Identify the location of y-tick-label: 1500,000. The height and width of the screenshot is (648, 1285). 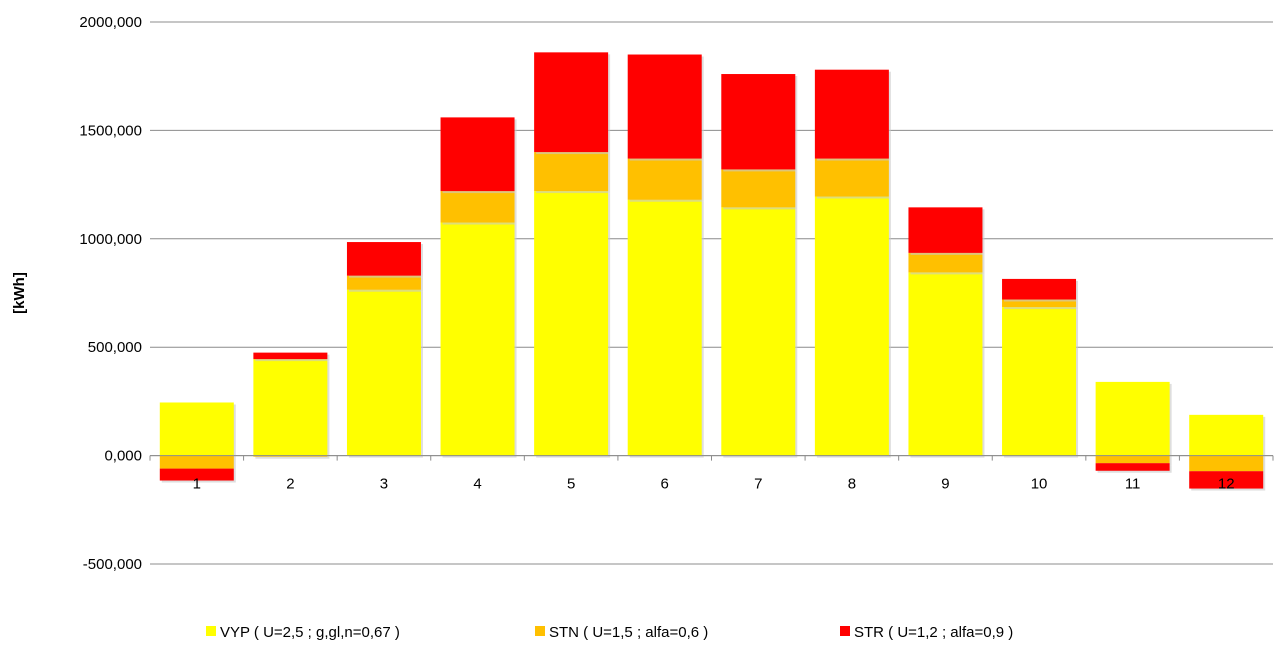
(110, 130).